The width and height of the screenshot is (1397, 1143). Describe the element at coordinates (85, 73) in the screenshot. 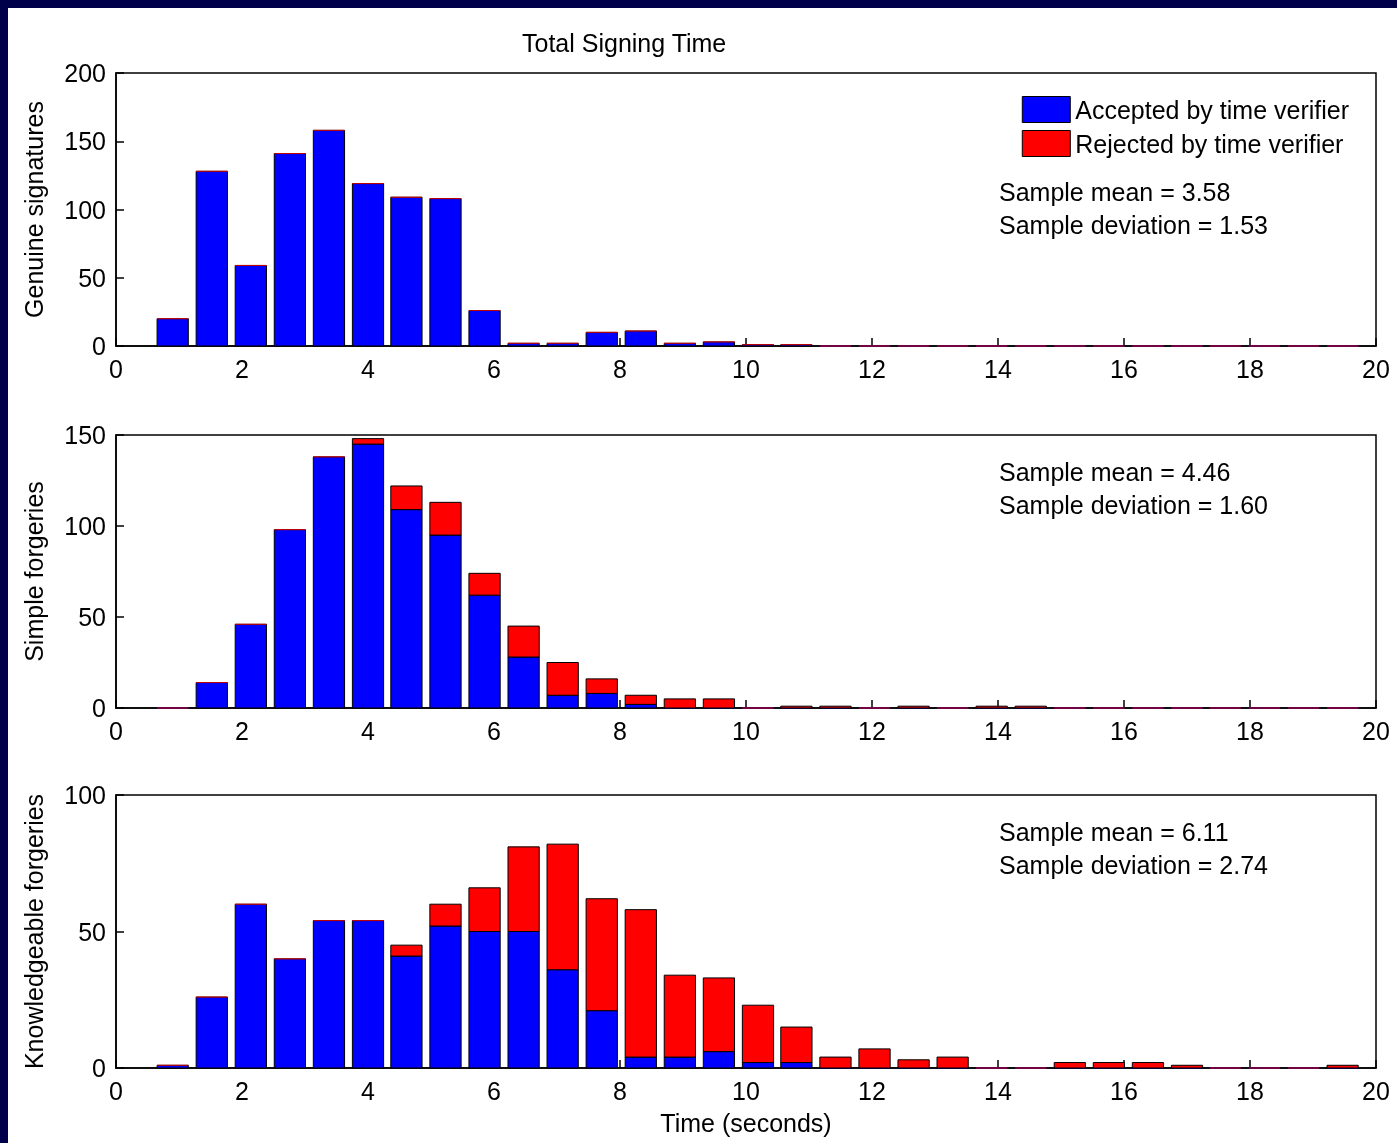

I see `y-tick-label: 200` at that location.